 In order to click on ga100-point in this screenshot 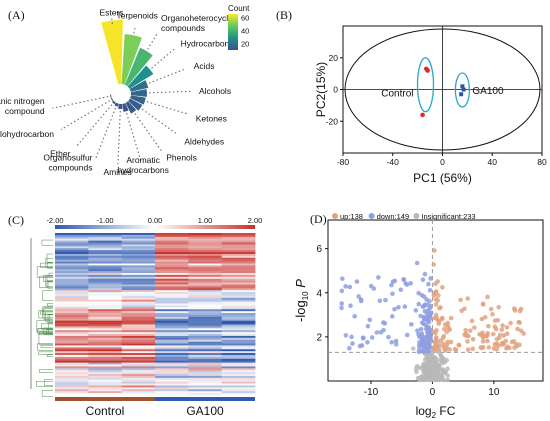, I will do `click(461, 94)`.